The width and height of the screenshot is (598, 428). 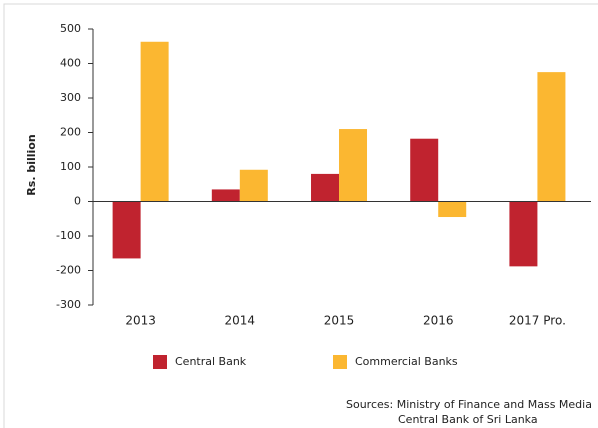 What do you see at coordinates (68, 235) in the screenshot?
I see `y-tick-label: -100` at bounding box center [68, 235].